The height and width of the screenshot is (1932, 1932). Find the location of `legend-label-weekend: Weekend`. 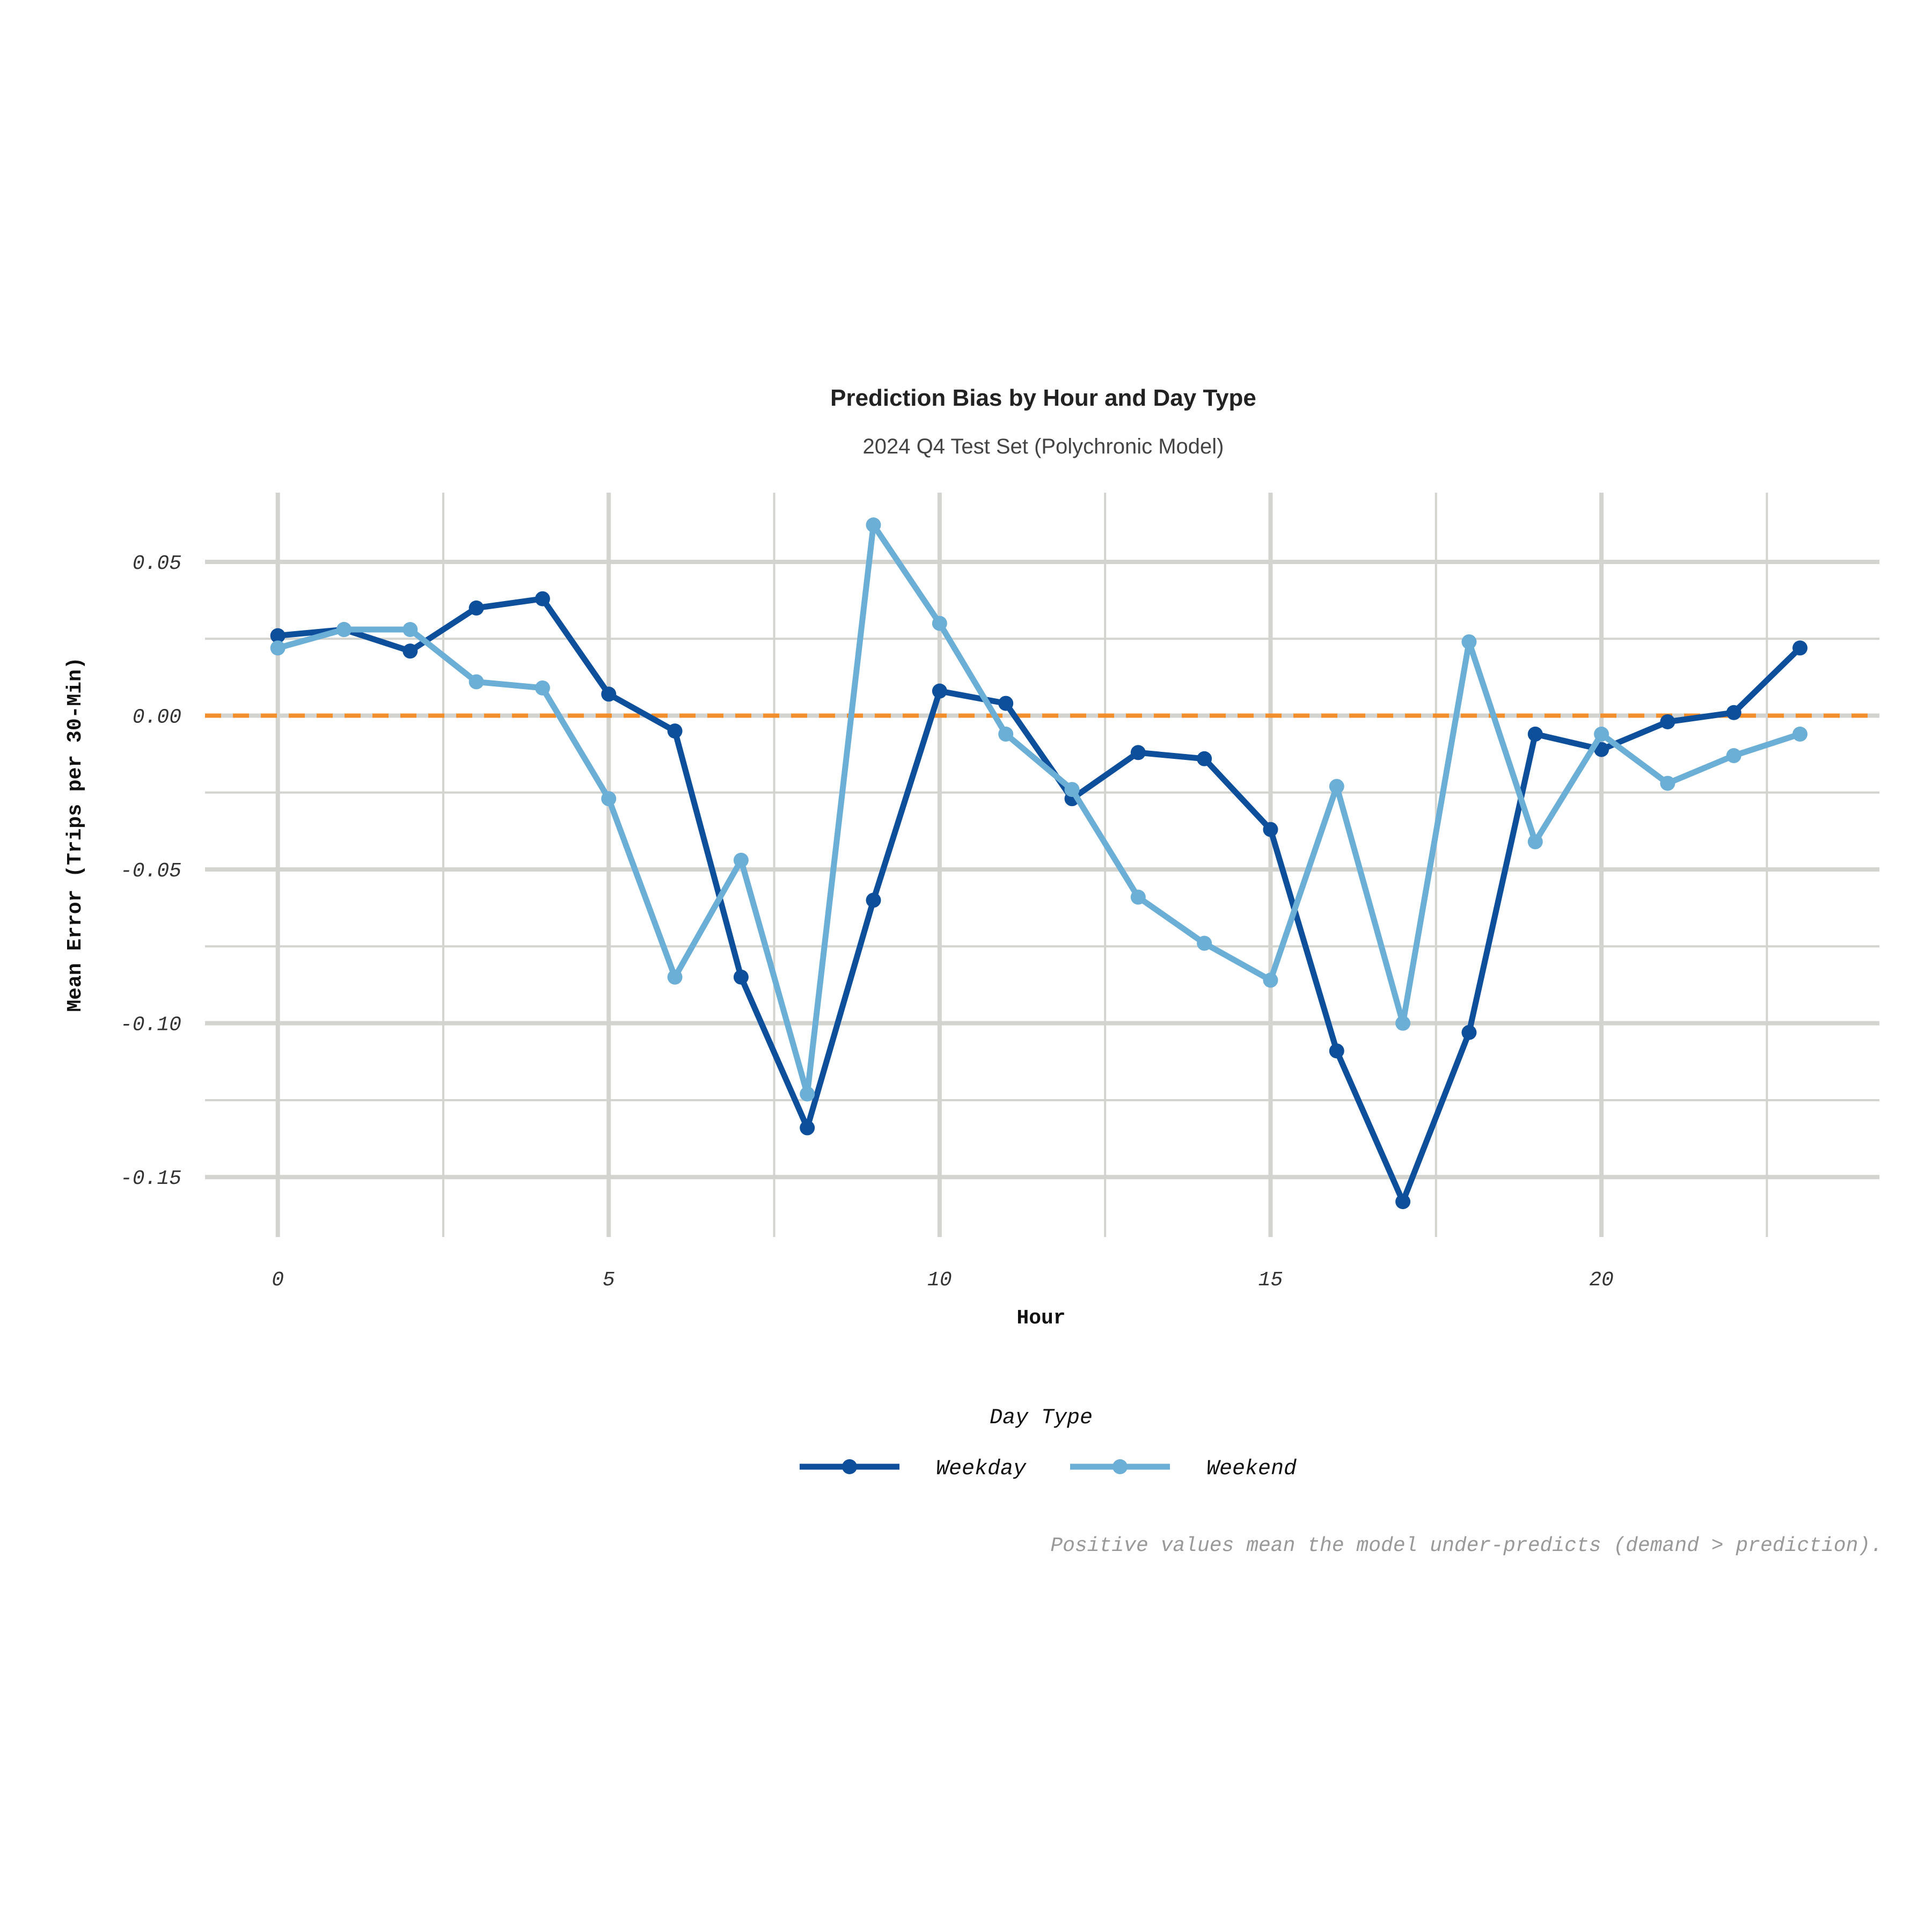

legend-label-weekend: Weekend is located at coordinates (1251, 1469).